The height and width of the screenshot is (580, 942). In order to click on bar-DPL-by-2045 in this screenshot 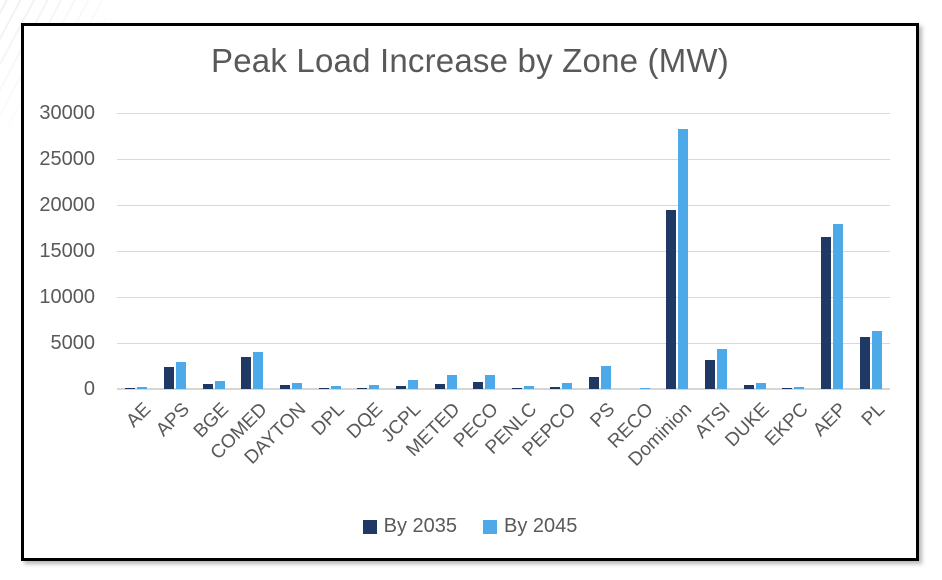, I will do `click(335, 387)`.